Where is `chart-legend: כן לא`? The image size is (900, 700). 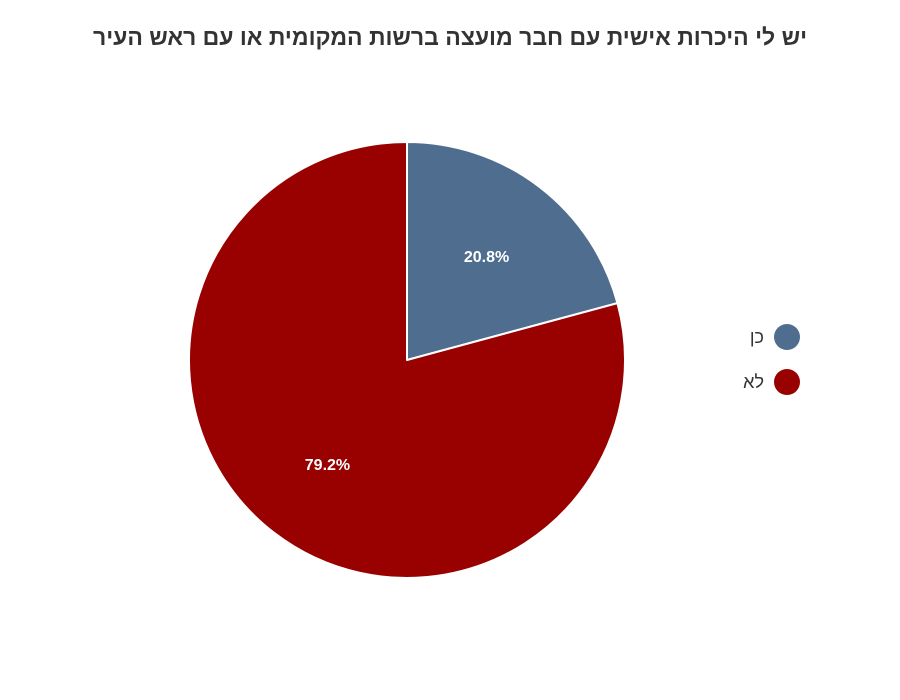 chart-legend: כן לא is located at coordinates (771, 367).